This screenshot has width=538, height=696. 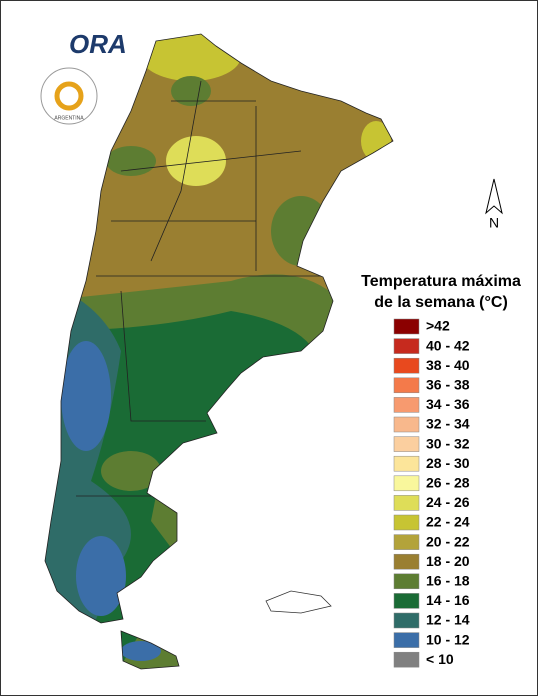 I want to click on logo-seal, so click(x=69, y=96).